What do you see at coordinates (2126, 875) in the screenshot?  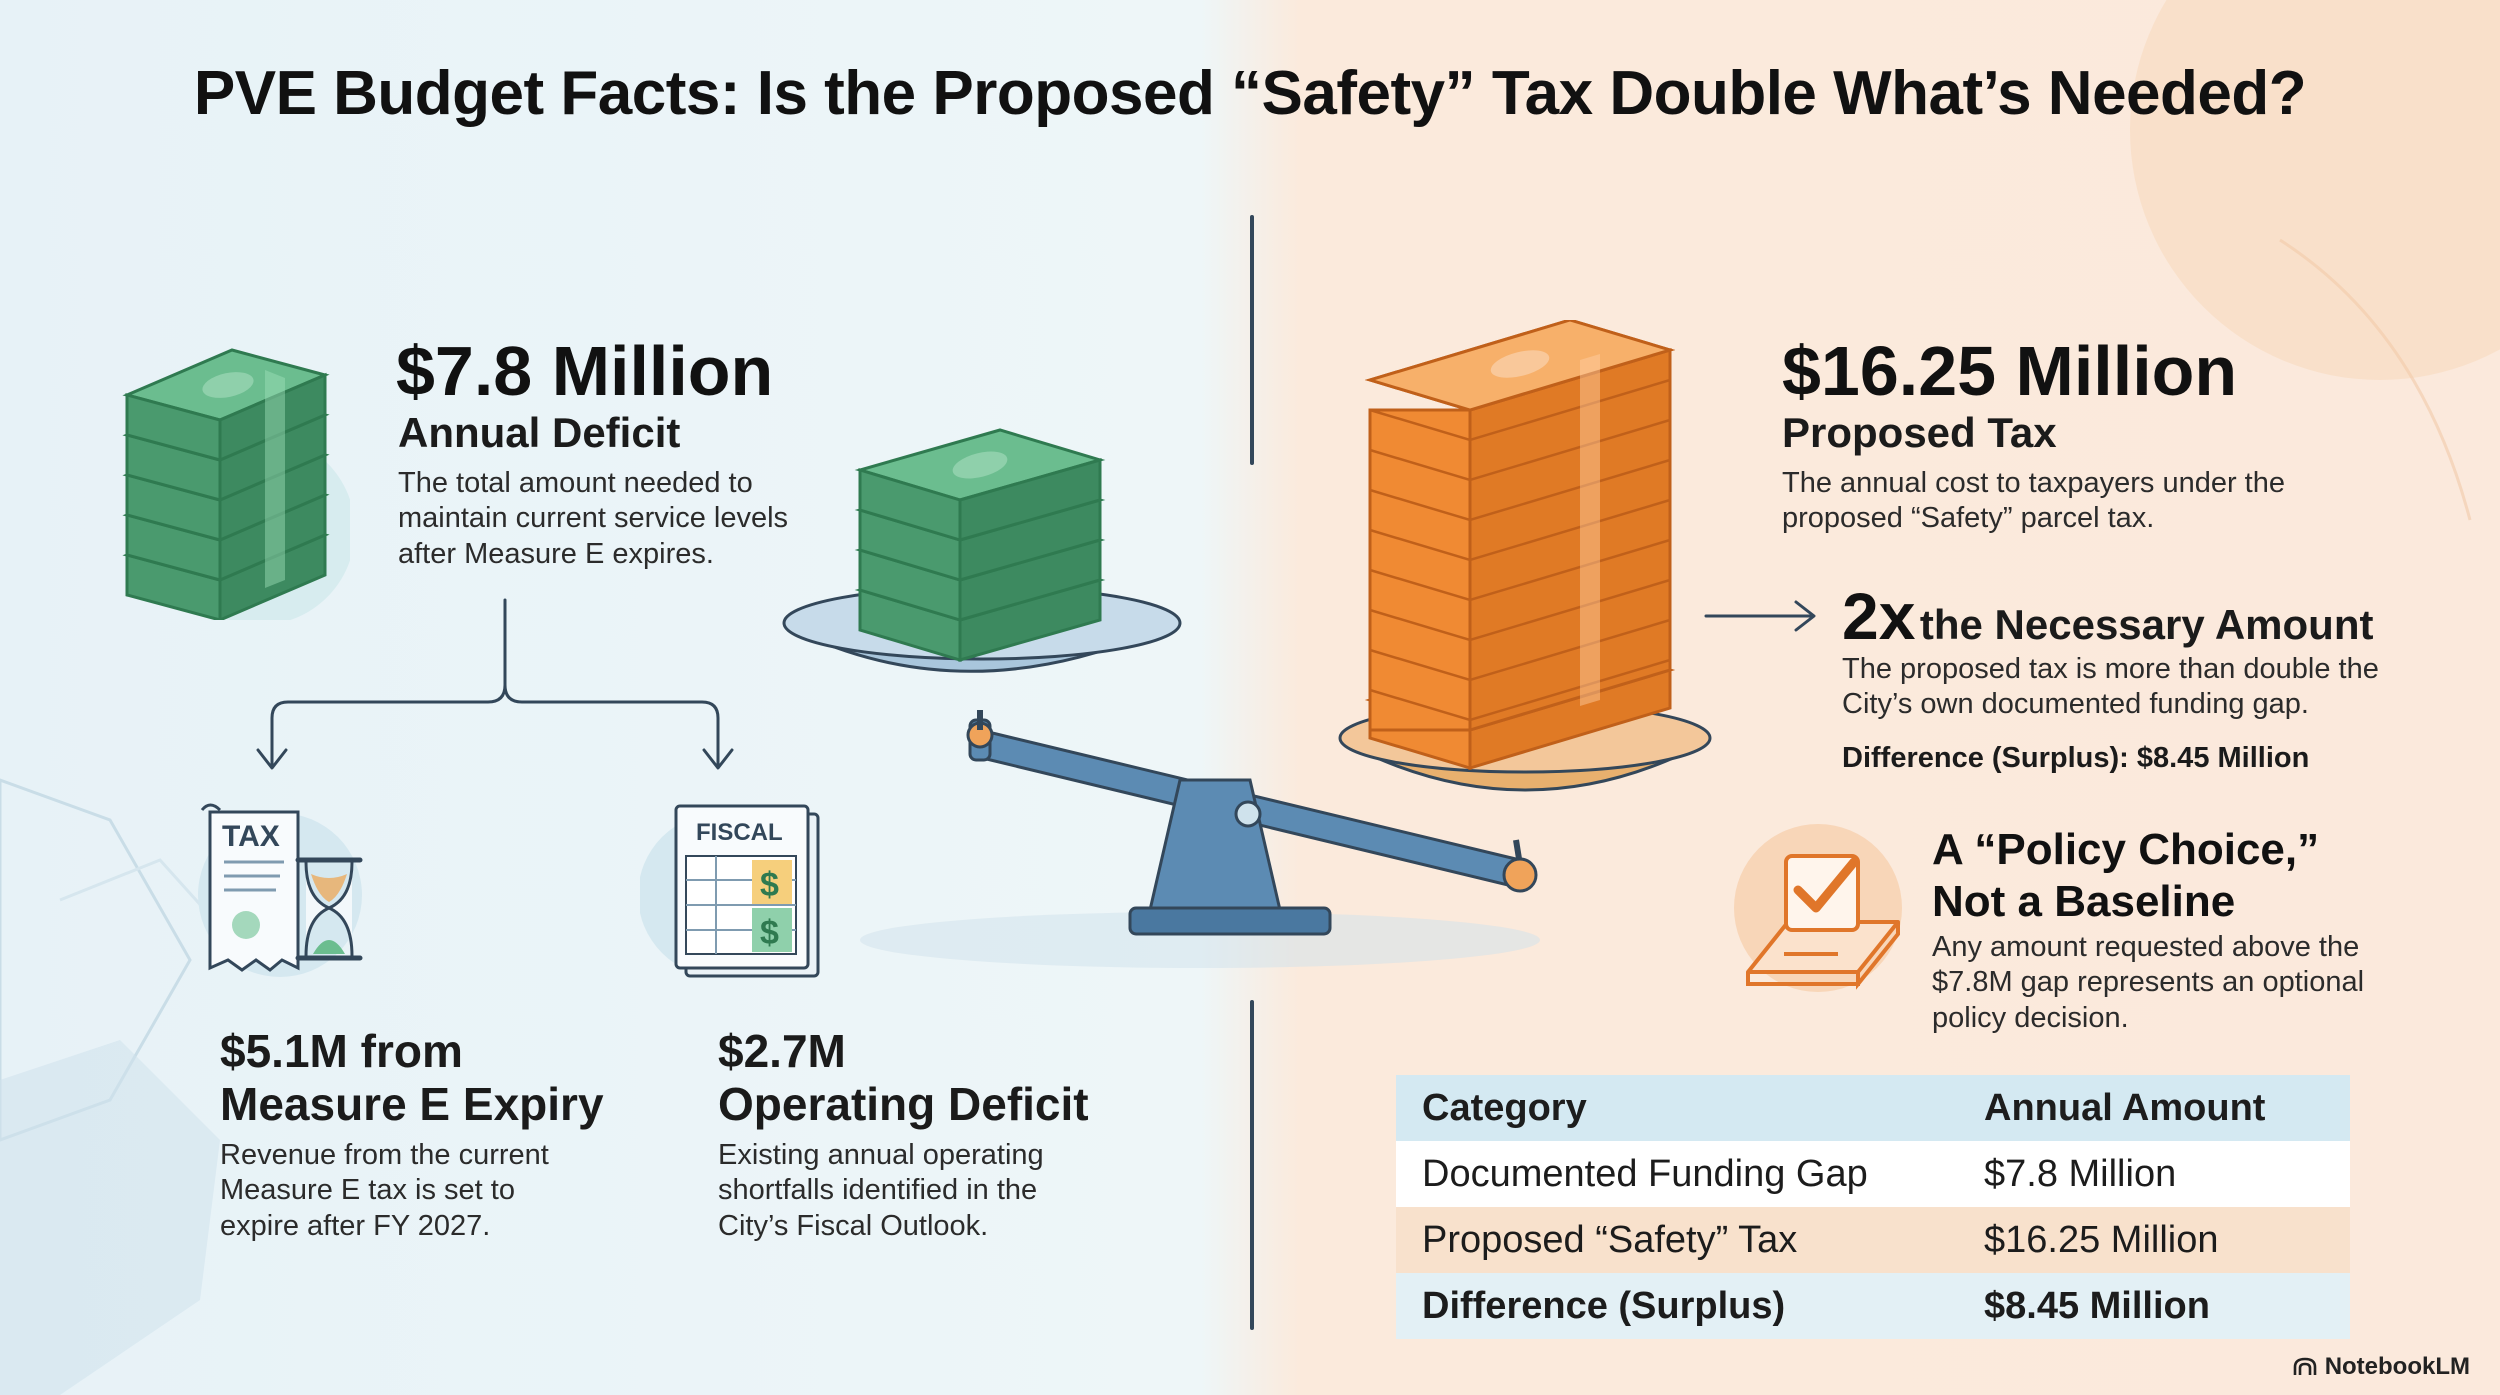 I see `policy-title: A “Policy Choice,” Not a Baseline` at bounding box center [2126, 875].